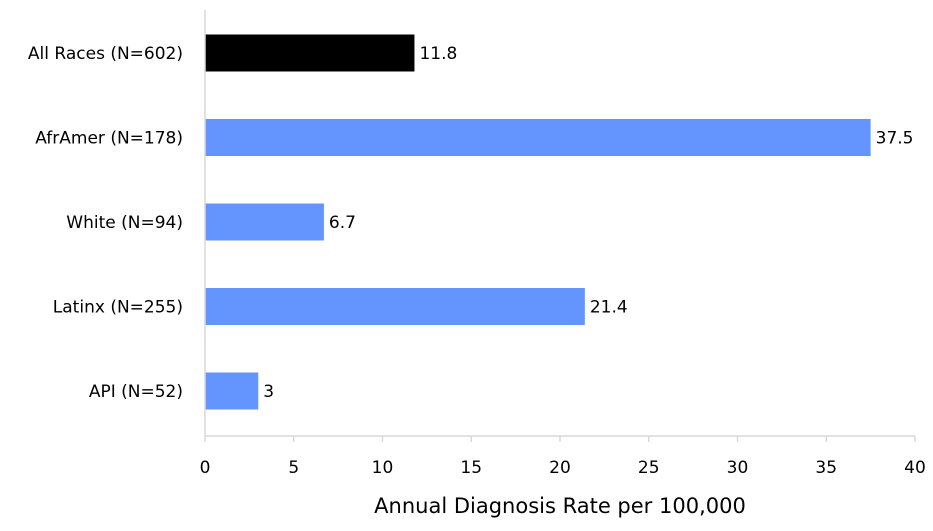 The width and height of the screenshot is (933, 531). I want to click on x-tick-label-5: 25, so click(649, 468).